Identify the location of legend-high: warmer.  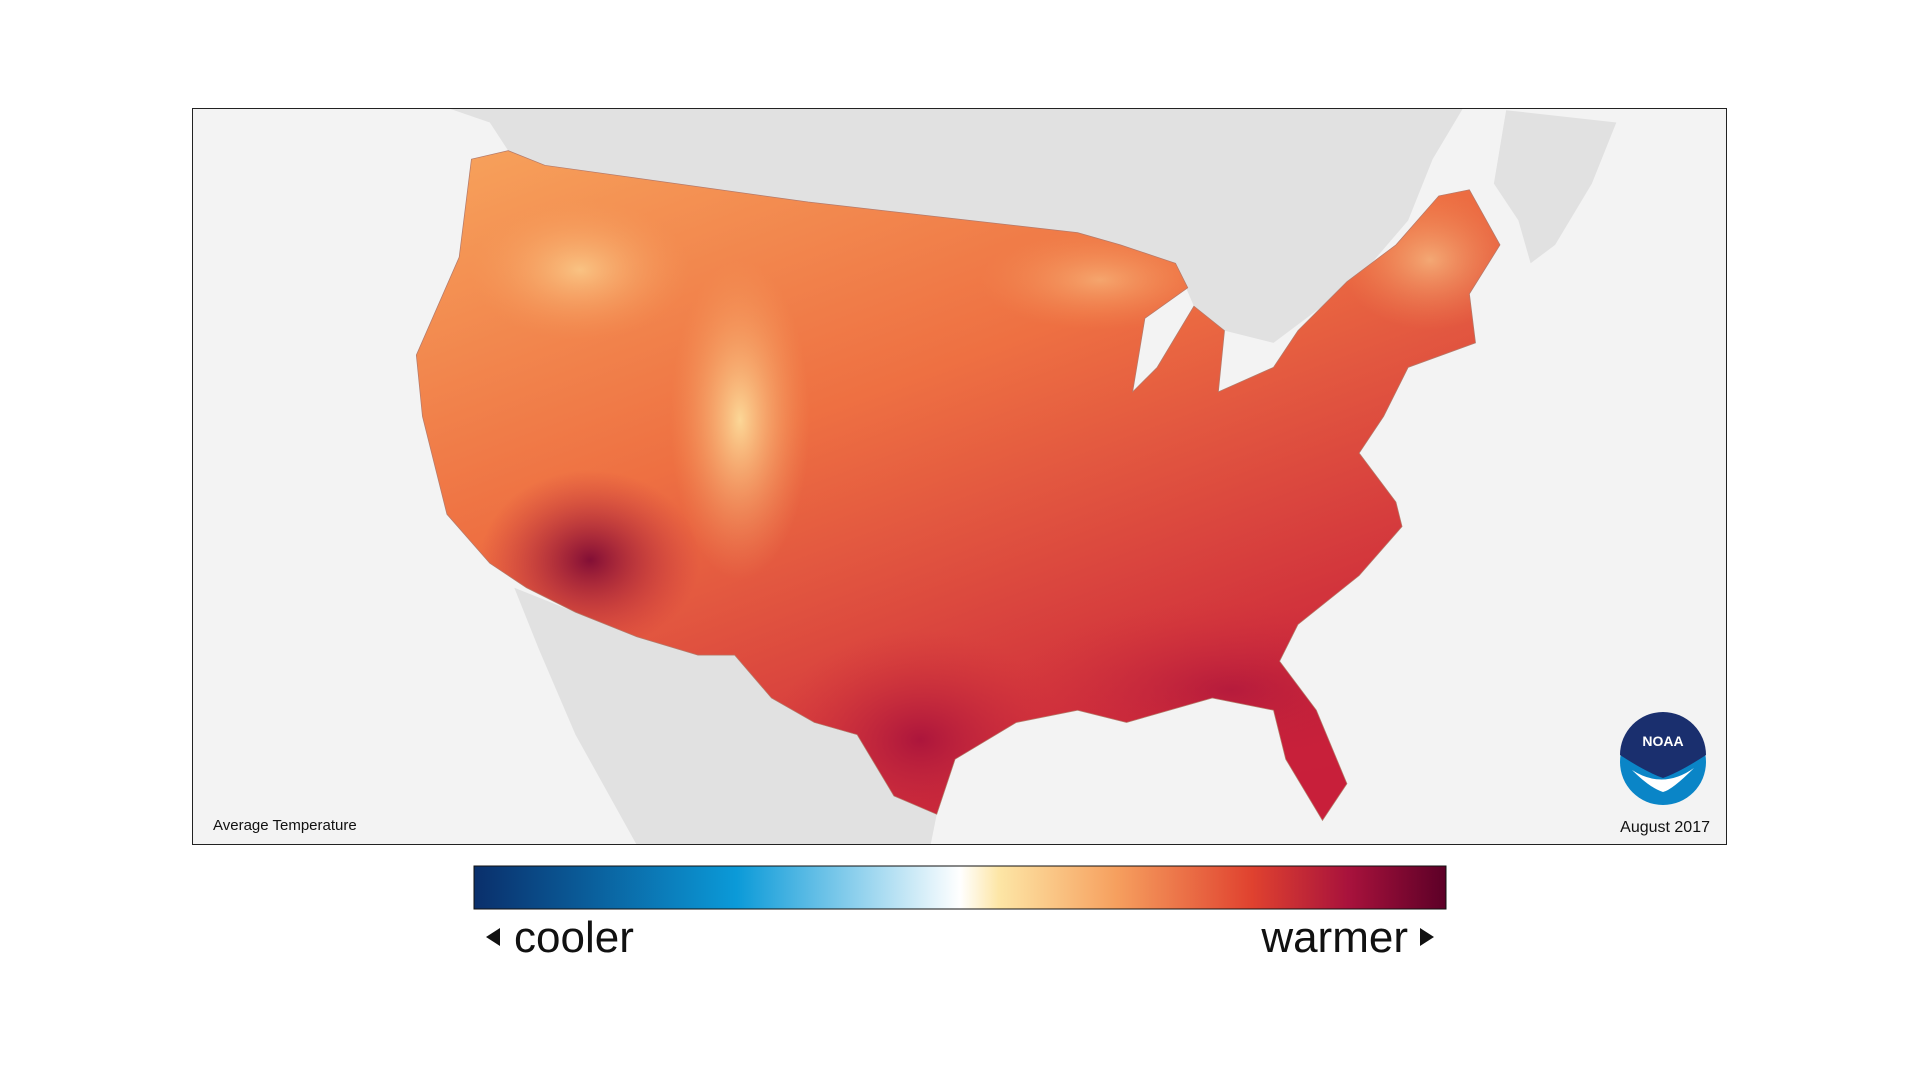
(1334, 937).